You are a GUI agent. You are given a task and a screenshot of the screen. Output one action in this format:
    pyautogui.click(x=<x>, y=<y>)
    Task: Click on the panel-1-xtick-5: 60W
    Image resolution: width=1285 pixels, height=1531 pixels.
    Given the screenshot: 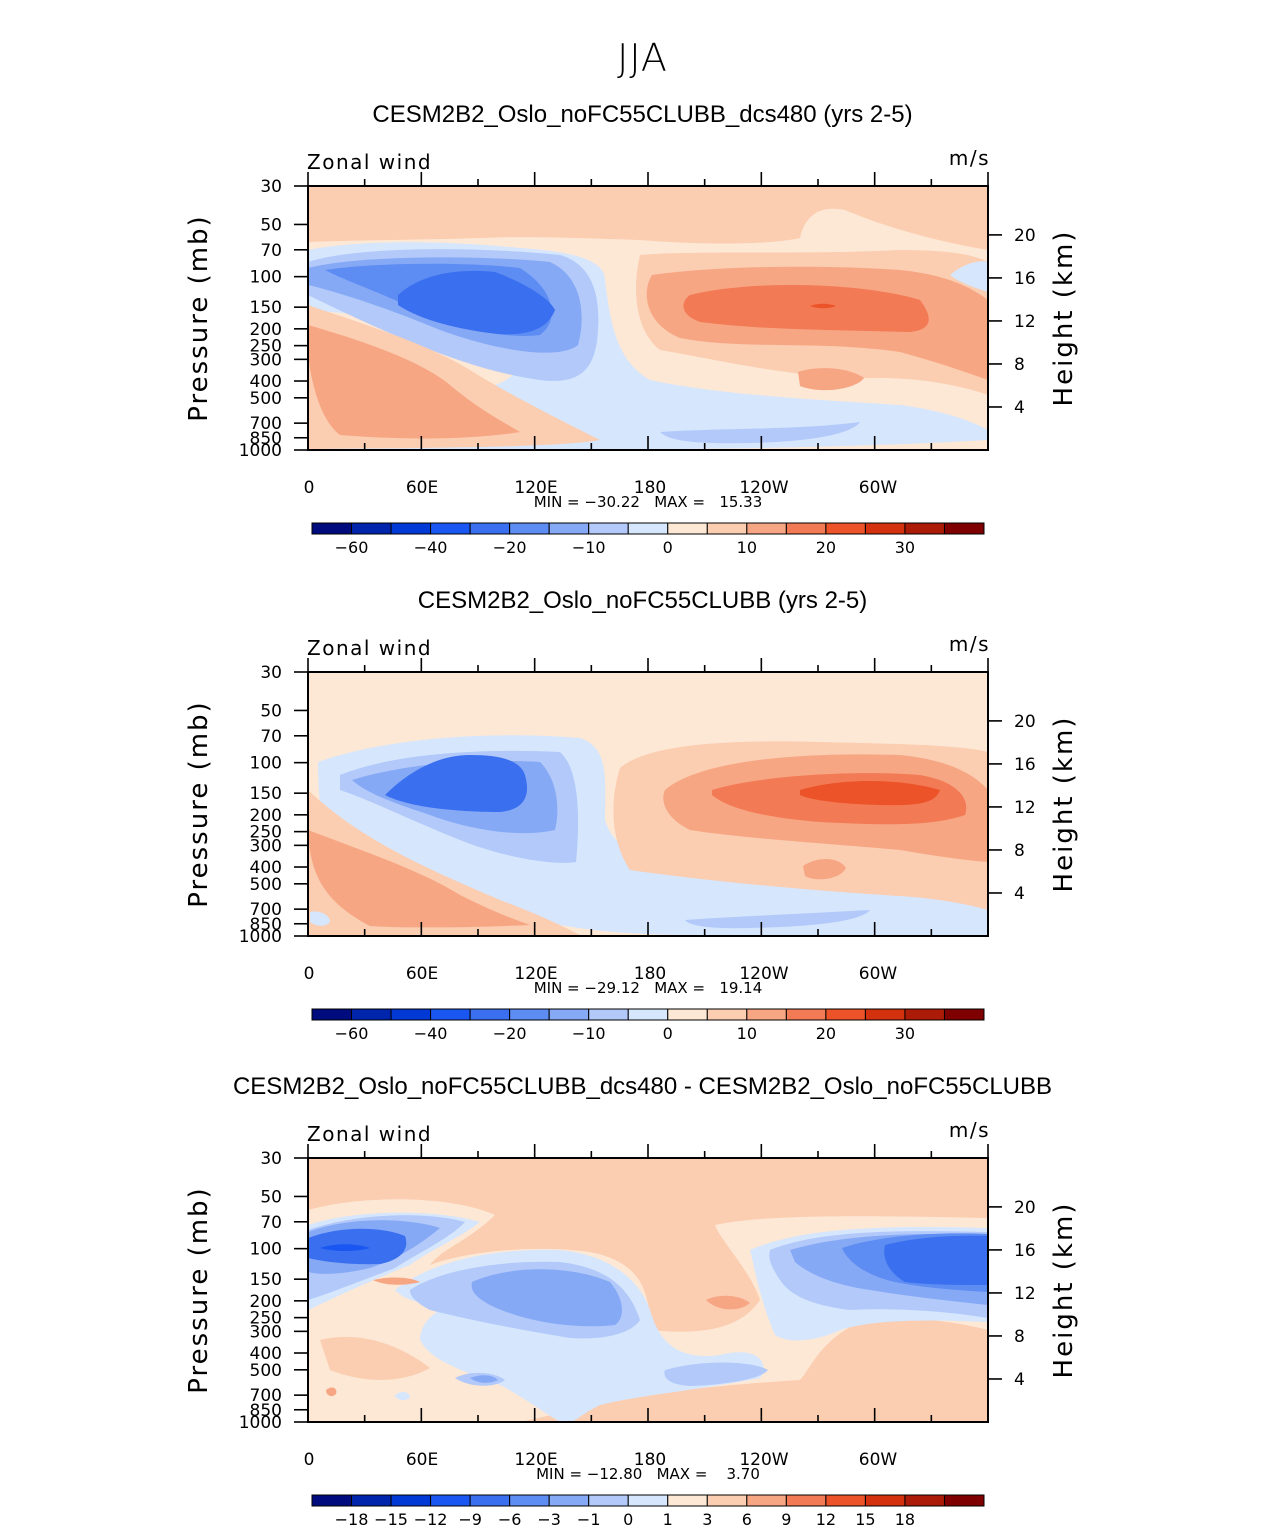 What is the action you would take?
    pyautogui.click(x=878, y=488)
    